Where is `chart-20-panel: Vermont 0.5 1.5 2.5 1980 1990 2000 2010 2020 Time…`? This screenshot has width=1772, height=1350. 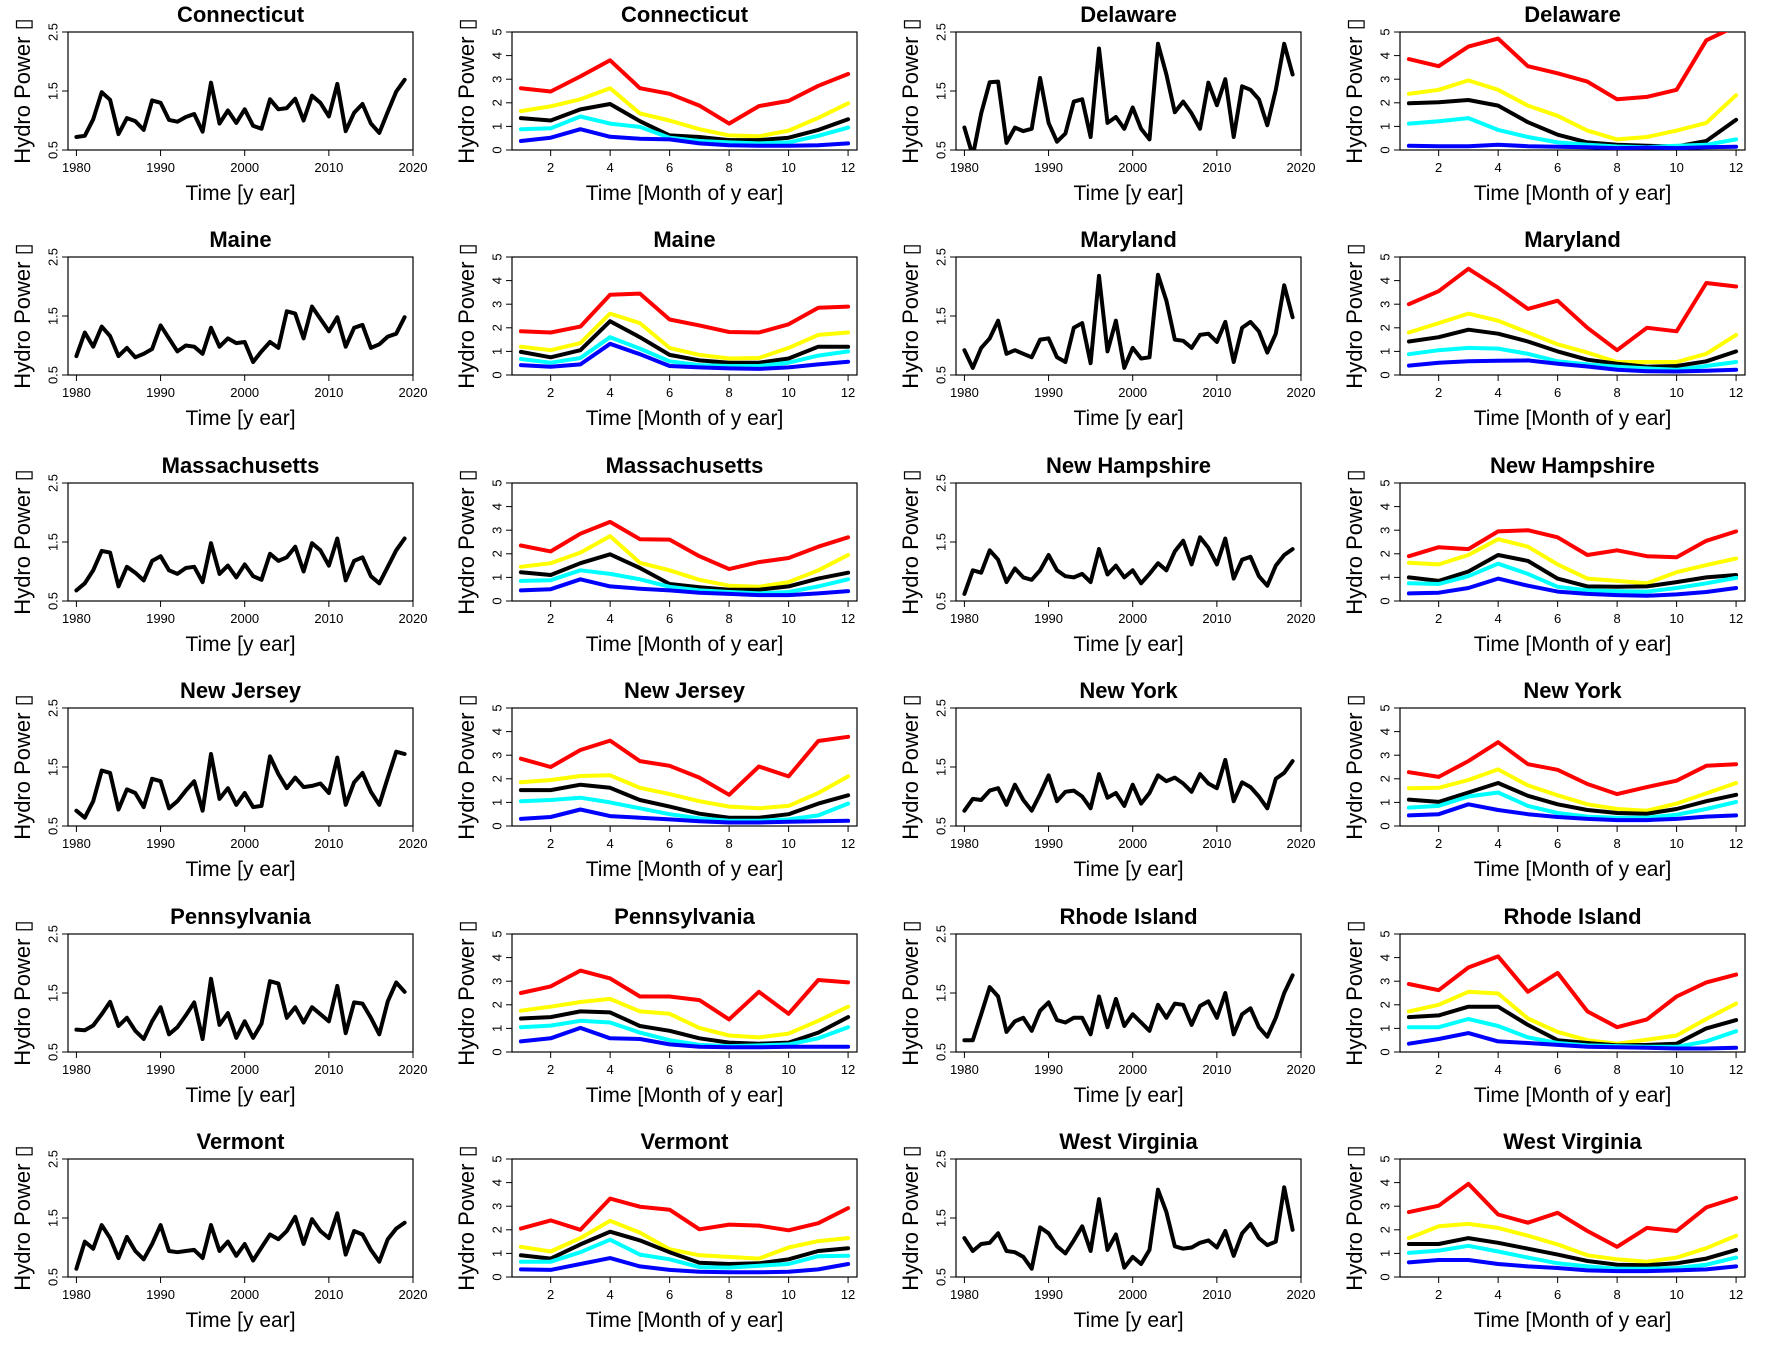
chart-20-panel: Vermont 0.5 1.5 2.5 1980 1990 2000 2010 2020 Time… is located at coordinates (218, 1230).